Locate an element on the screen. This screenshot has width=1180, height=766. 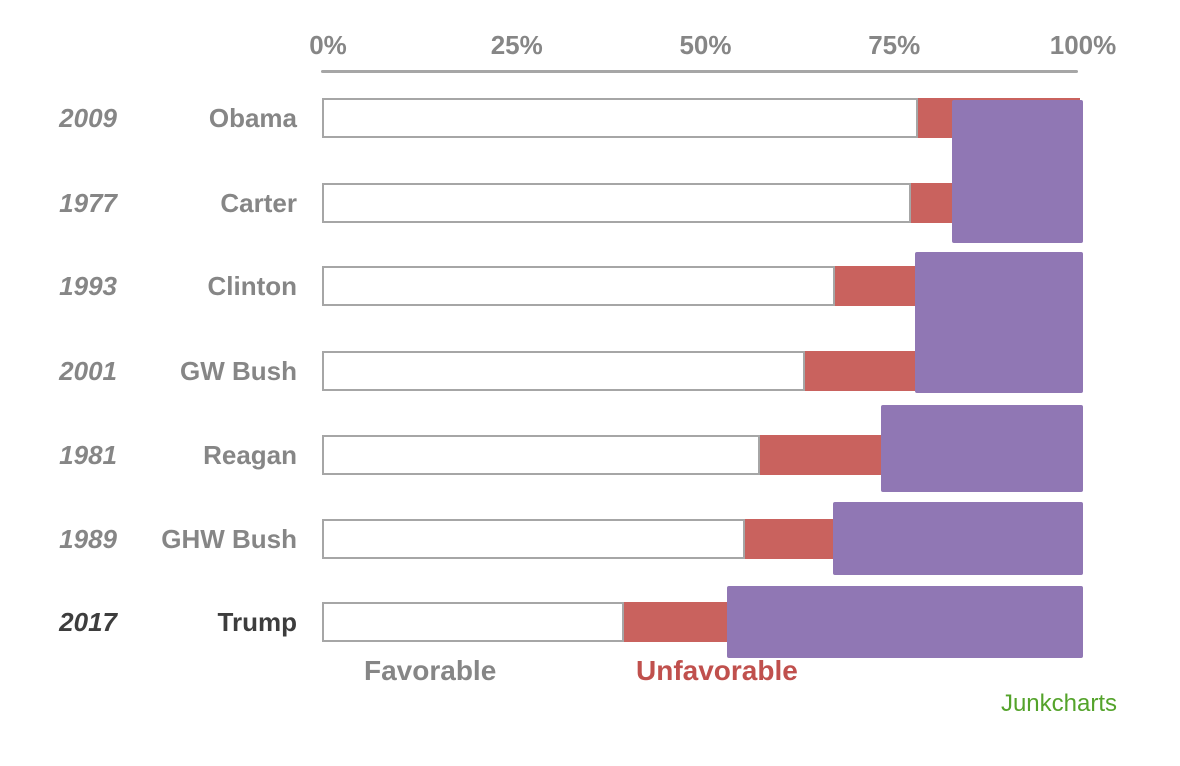
president-label: Clinton is located at coordinates (252, 286).